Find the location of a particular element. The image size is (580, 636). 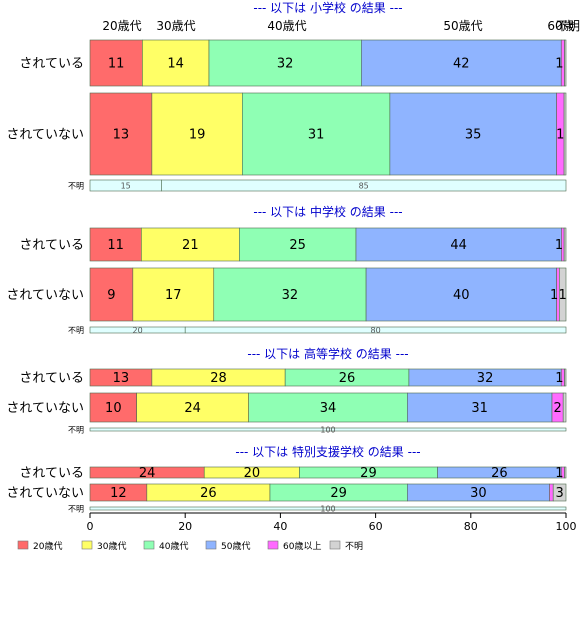

x-tick-label: 100 is located at coordinates (566, 526).